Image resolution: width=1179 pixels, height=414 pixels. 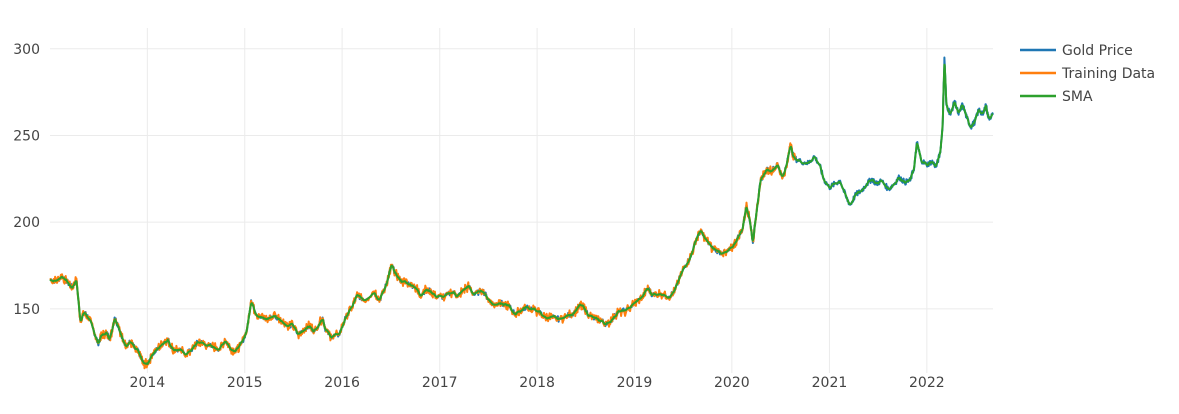 I want to click on x-tick-label: 2020, so click(x=732, y=383).